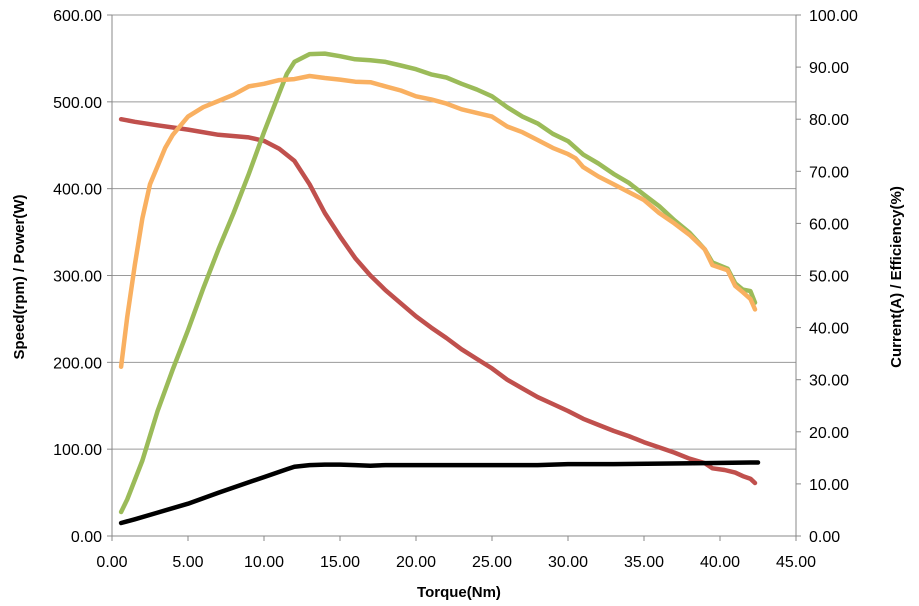 The height and width of the screenshot is (606, 919). What do you see at coordinates (111, 562) in the screenshot?
I see `x-tick-label: 0.00` at bounding box center [111, 562].